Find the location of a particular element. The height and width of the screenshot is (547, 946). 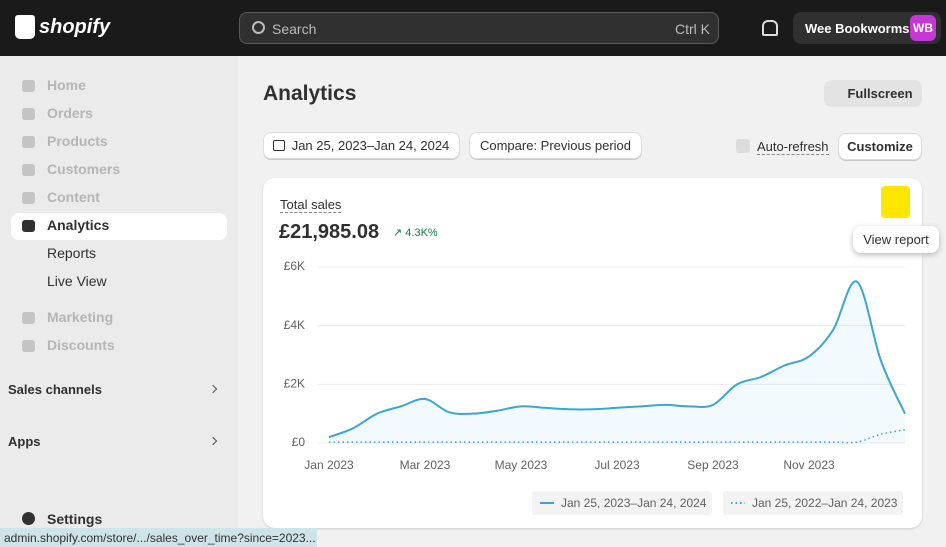

auto-refresh-checkbox is located at coordinates (743, 146).